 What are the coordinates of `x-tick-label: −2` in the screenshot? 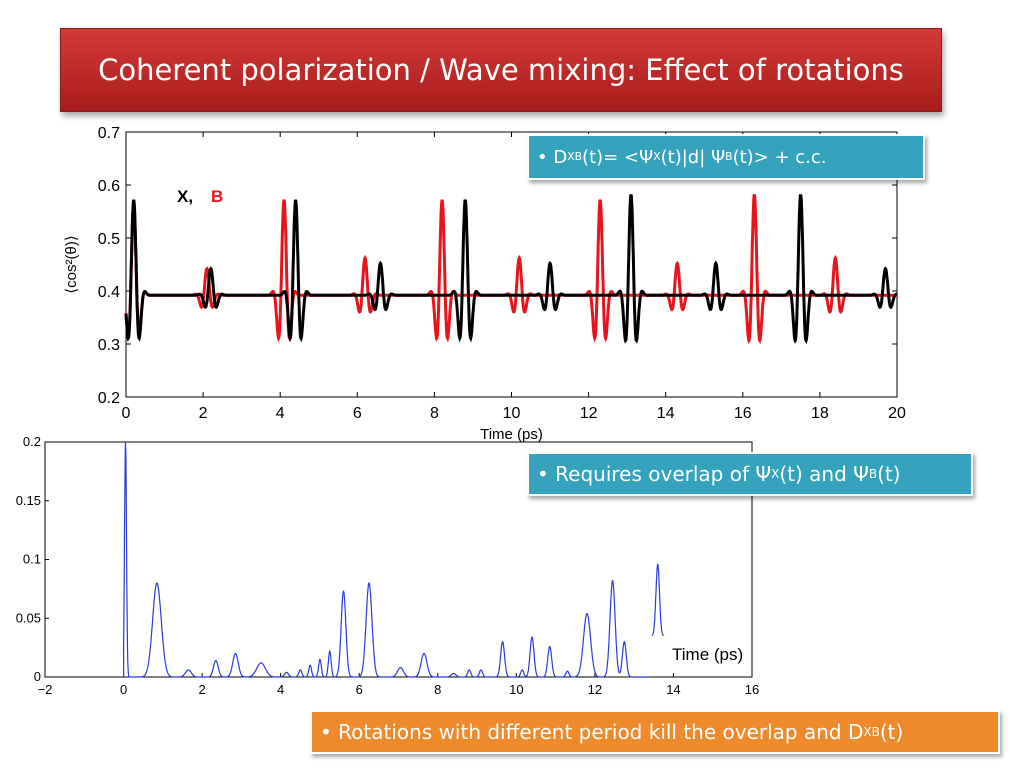 It's located at (45, 689).